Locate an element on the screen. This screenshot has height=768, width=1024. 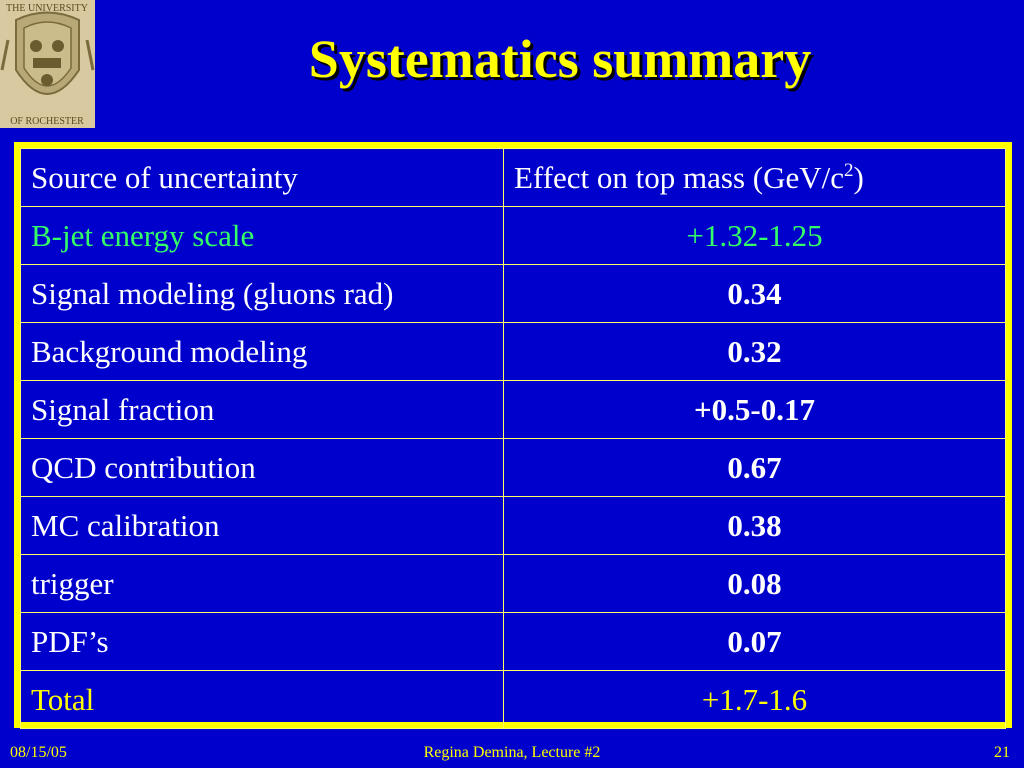
table-row: Signal fraction +0.5-0.17 is located at coordinates (513, 409).